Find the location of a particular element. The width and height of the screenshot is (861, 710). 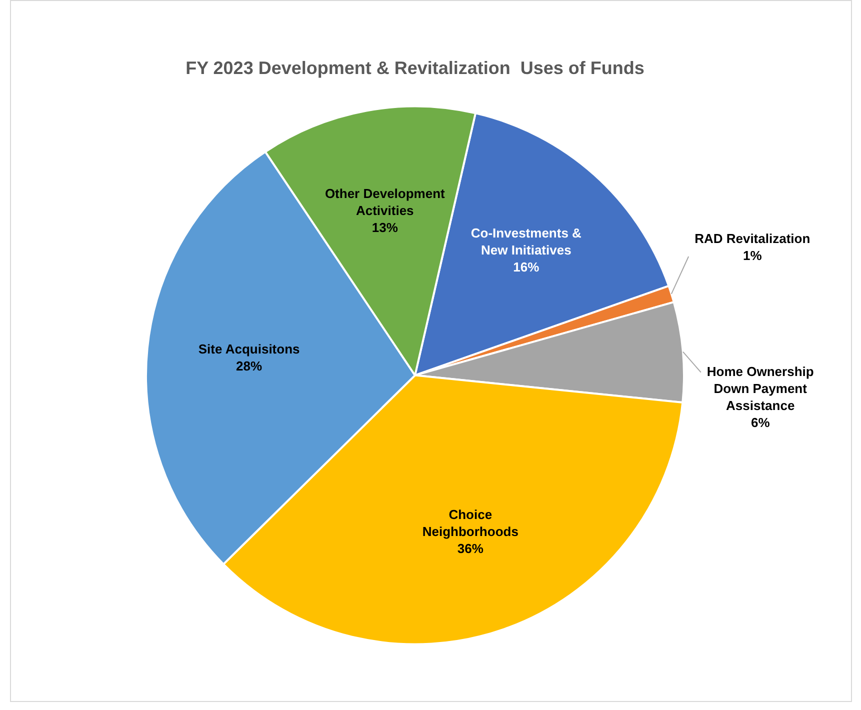

data-label: 13% is located at coordinates (385, 227).